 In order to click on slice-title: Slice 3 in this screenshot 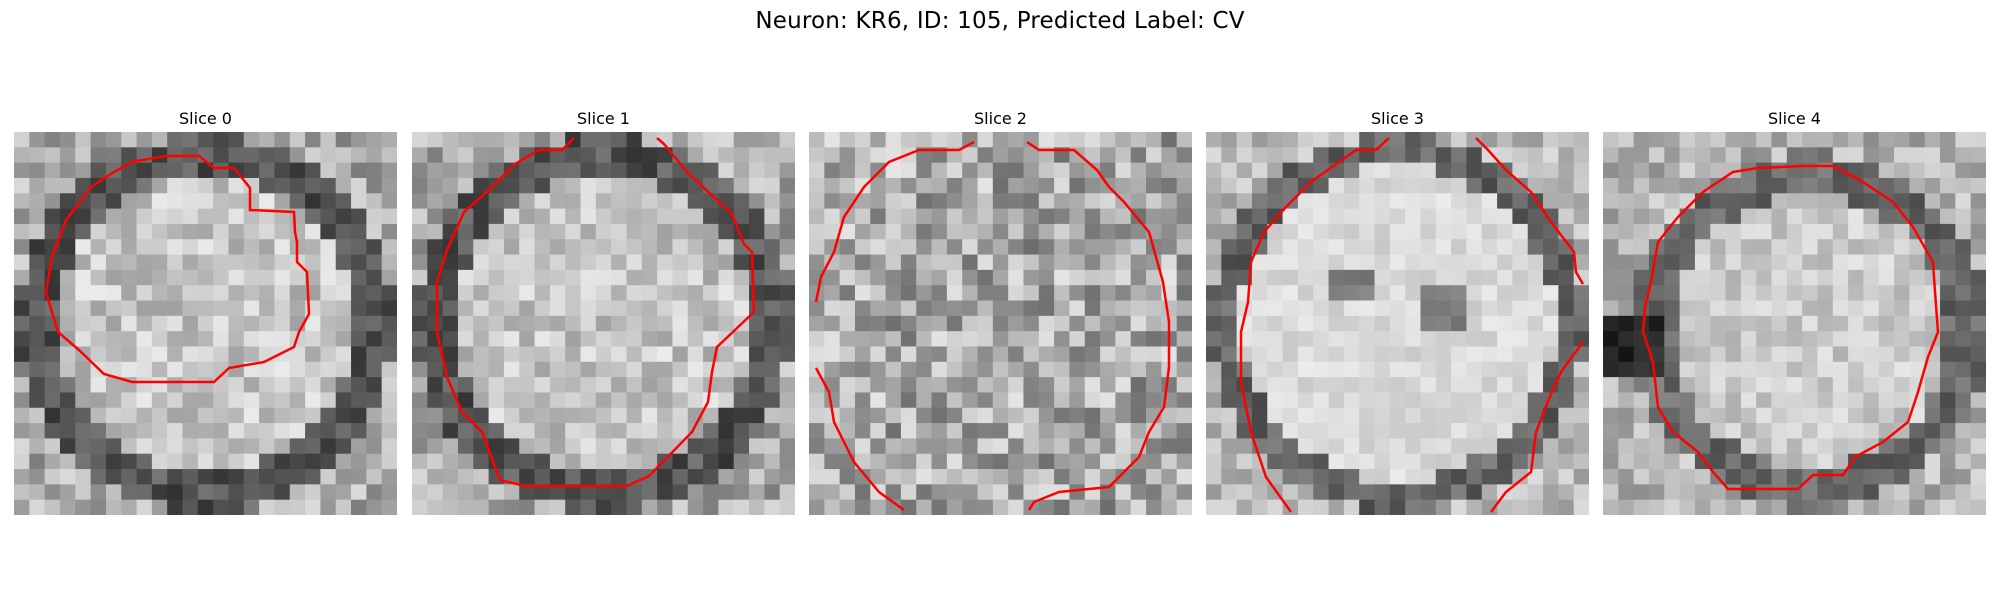, I will do `click(1397, 118)`.